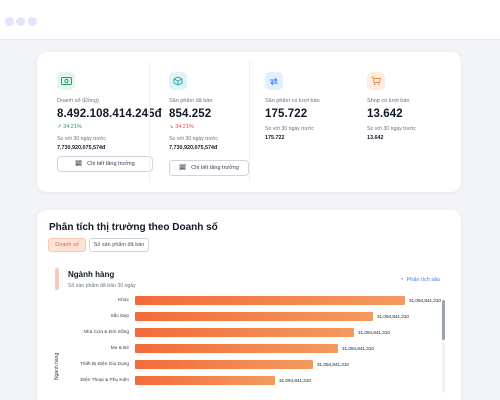 The height and width of the screenshot is (400, 500). What do you see at coordinates (275, 138) in the screenshot?
I see `stat-previous: 175.722` at bounding box center [275, 138].